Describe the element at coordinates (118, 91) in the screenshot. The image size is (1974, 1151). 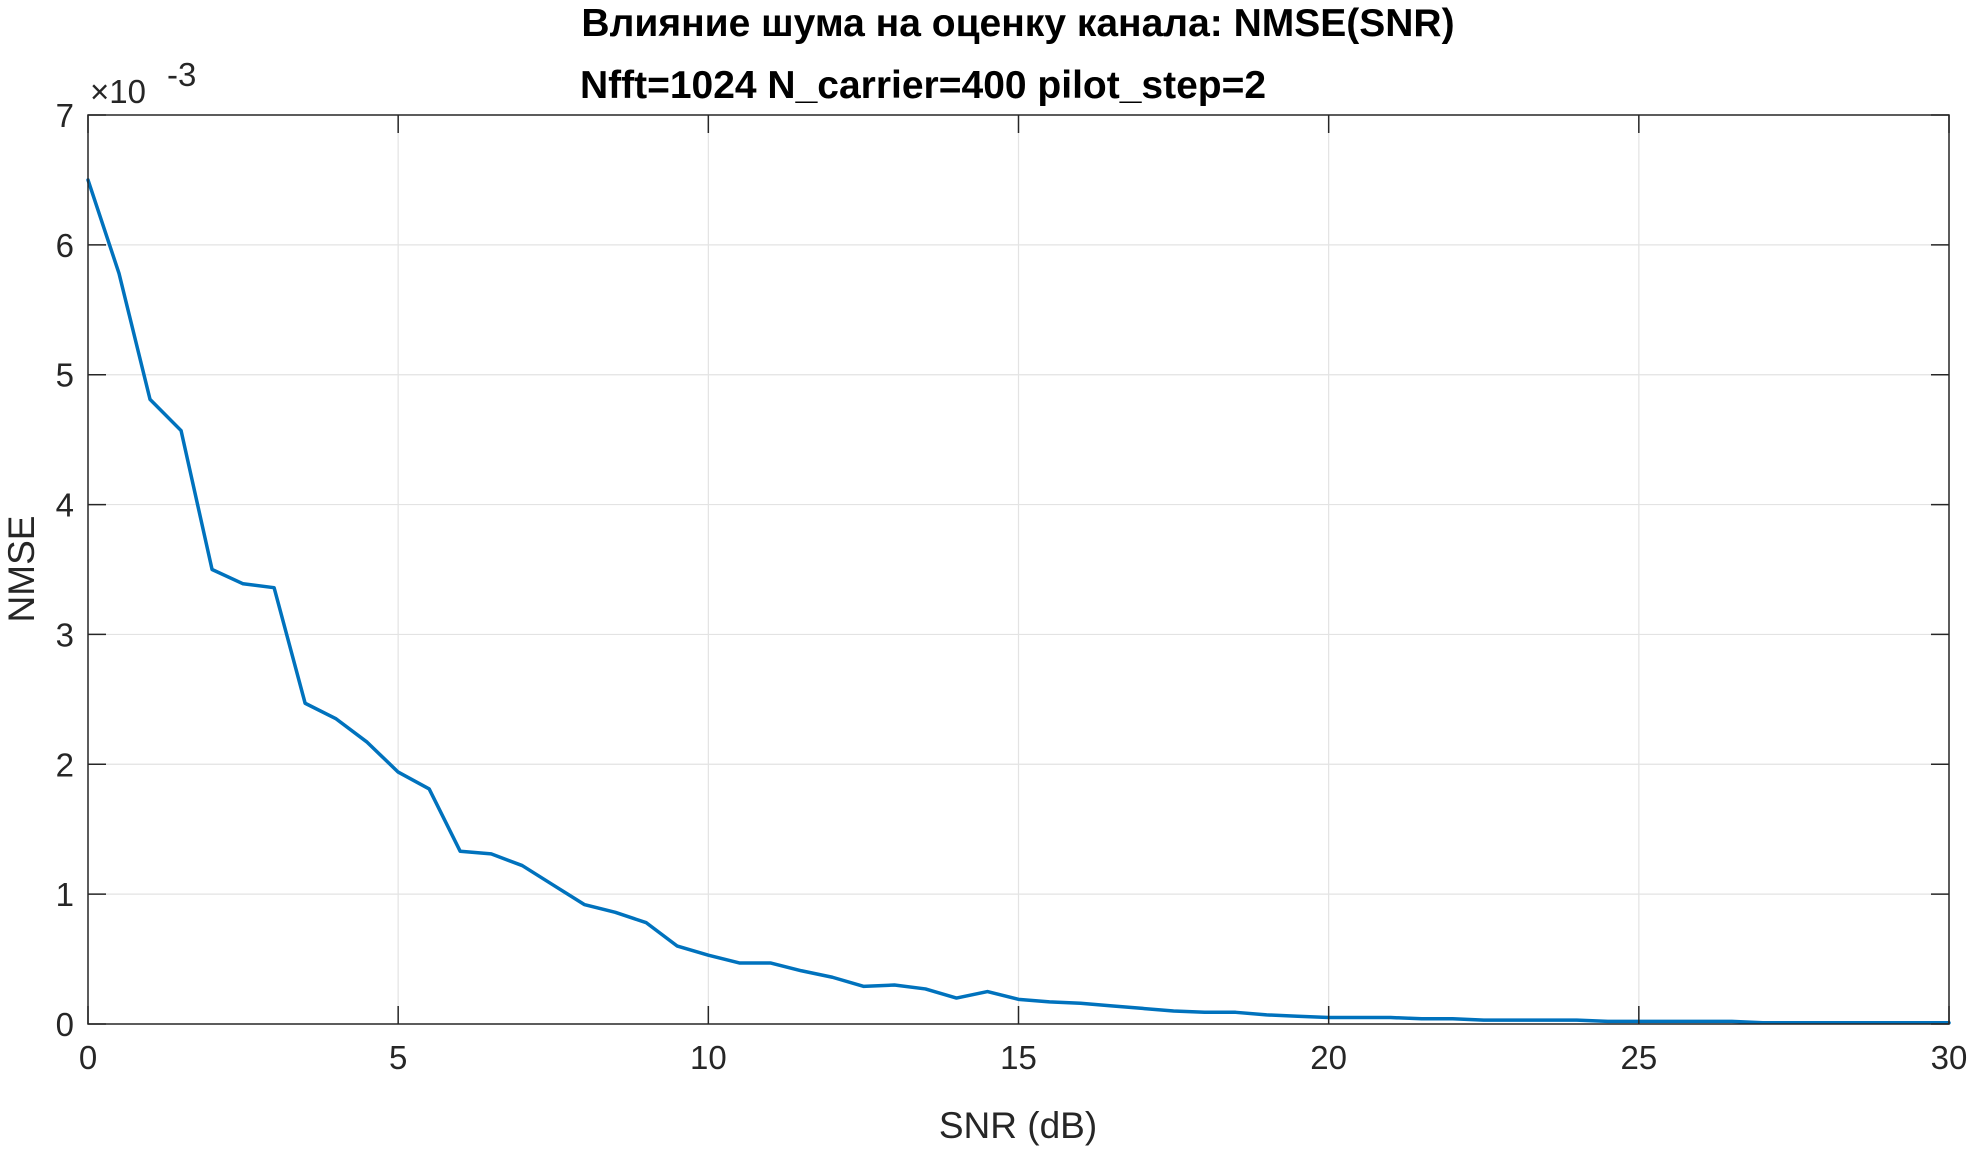
I see `y-scale-factor: ×10` at that location.